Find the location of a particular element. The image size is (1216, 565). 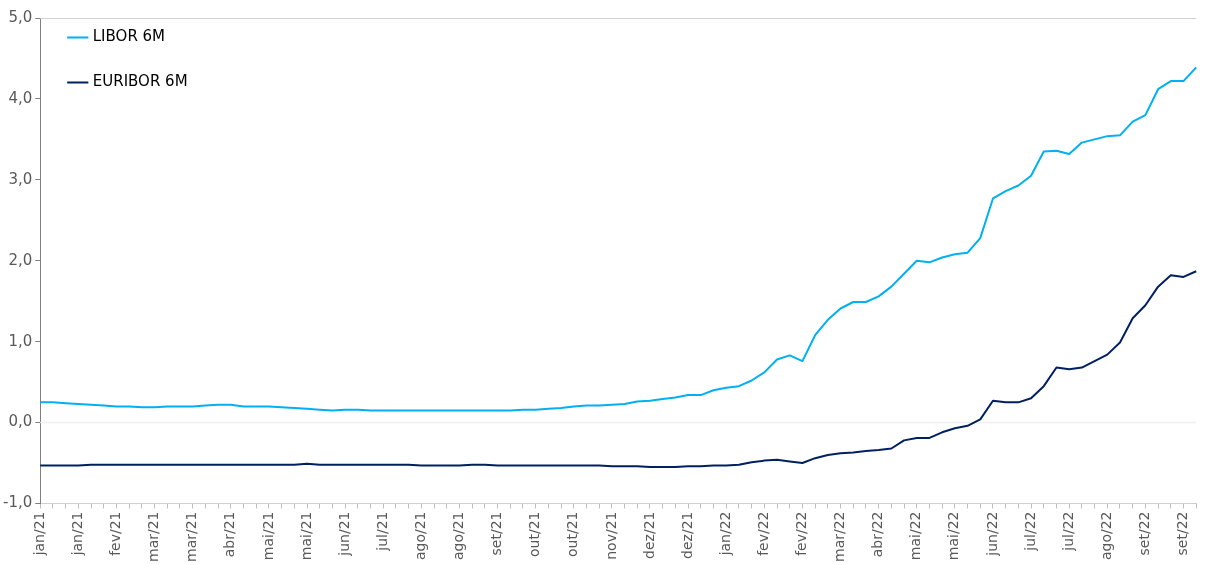

x-tick-label: jun/21 is located at coordinates (343, 534).